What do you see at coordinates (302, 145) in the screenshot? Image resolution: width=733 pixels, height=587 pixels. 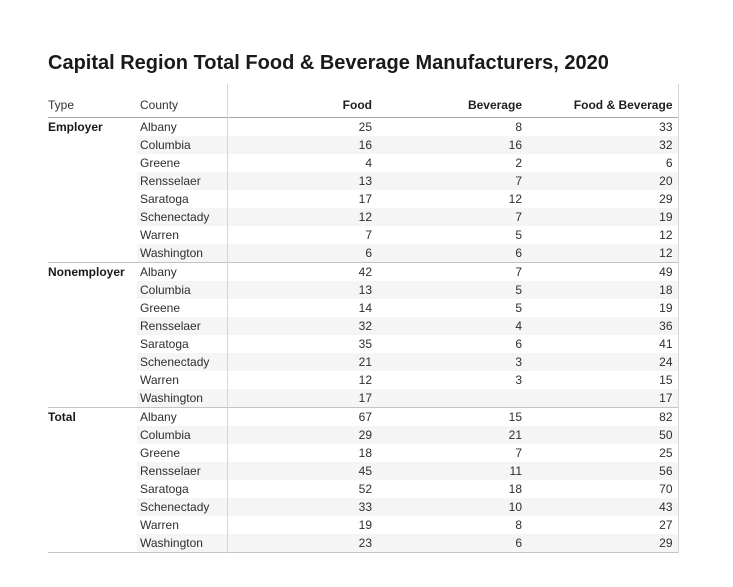 I see `food-cell: 16` at bounding box center [302, 145].